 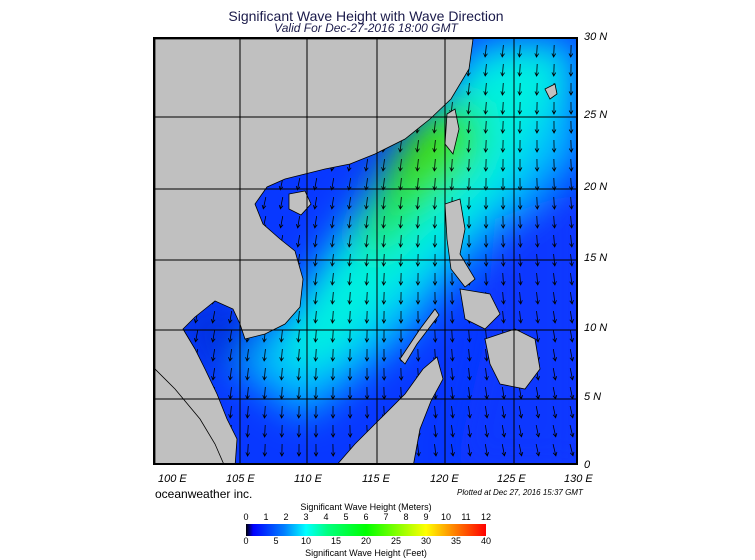 I want to click on colorbar-tick: 10, so click(x=446, y=517).